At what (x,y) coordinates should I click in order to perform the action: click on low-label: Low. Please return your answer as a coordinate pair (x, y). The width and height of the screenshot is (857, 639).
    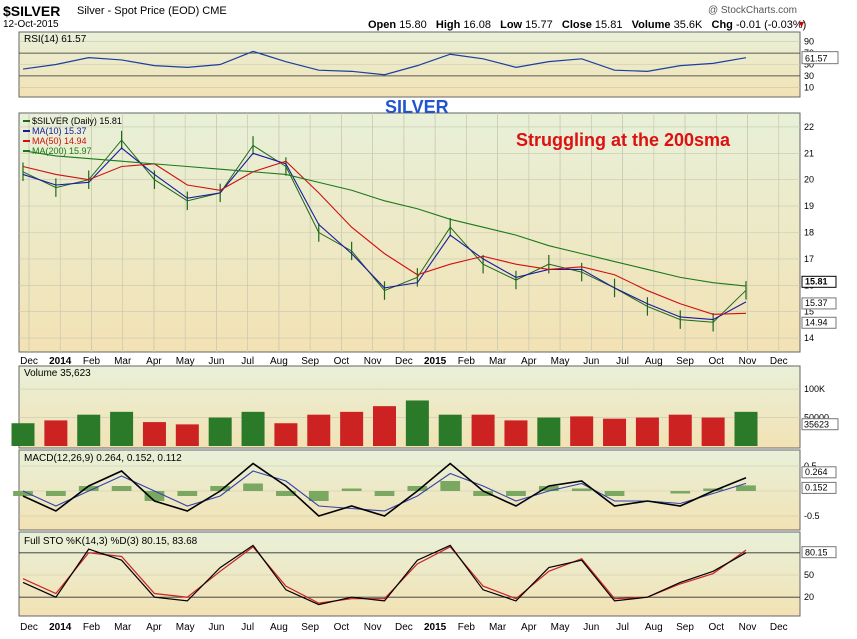
    Looking at the image, I should click on (511, 25).